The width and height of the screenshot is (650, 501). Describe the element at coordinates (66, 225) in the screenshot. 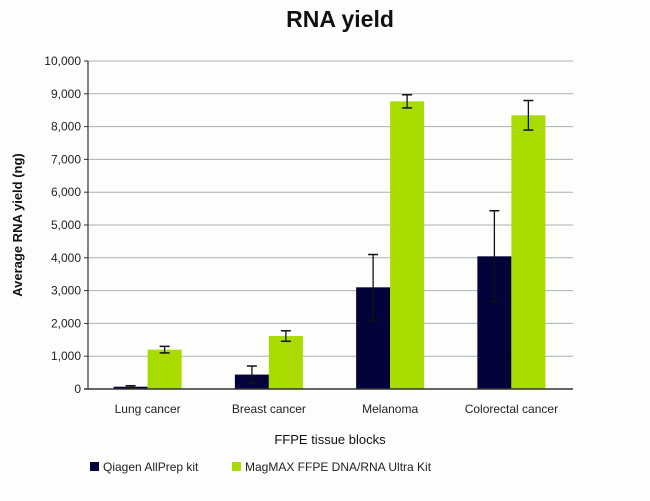

I see `y-tick-label: 5,000` at that location.